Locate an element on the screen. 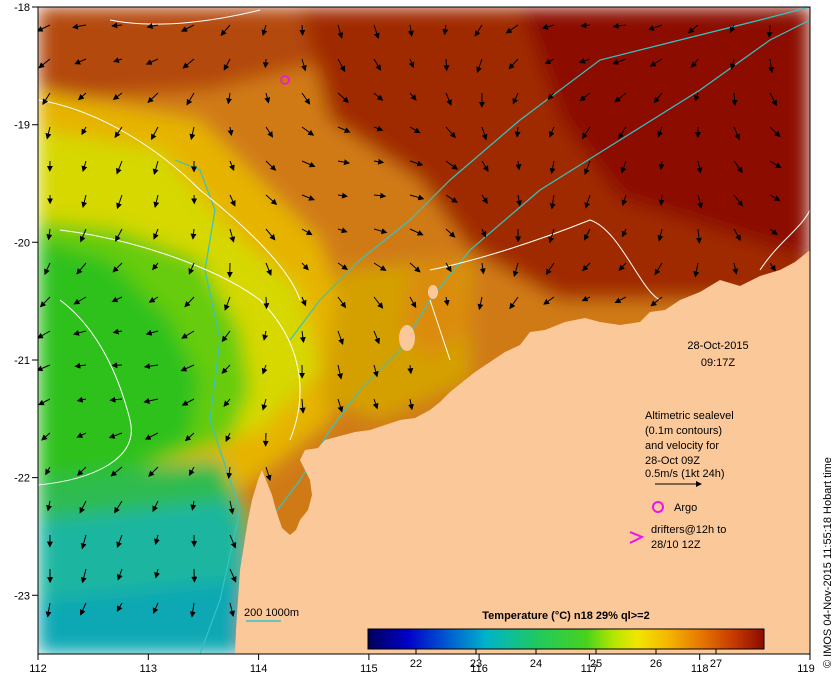 The height and width of the screenshot is (680, 840). drifters-line: drifters@12h to is located at coordinates (688, 530).